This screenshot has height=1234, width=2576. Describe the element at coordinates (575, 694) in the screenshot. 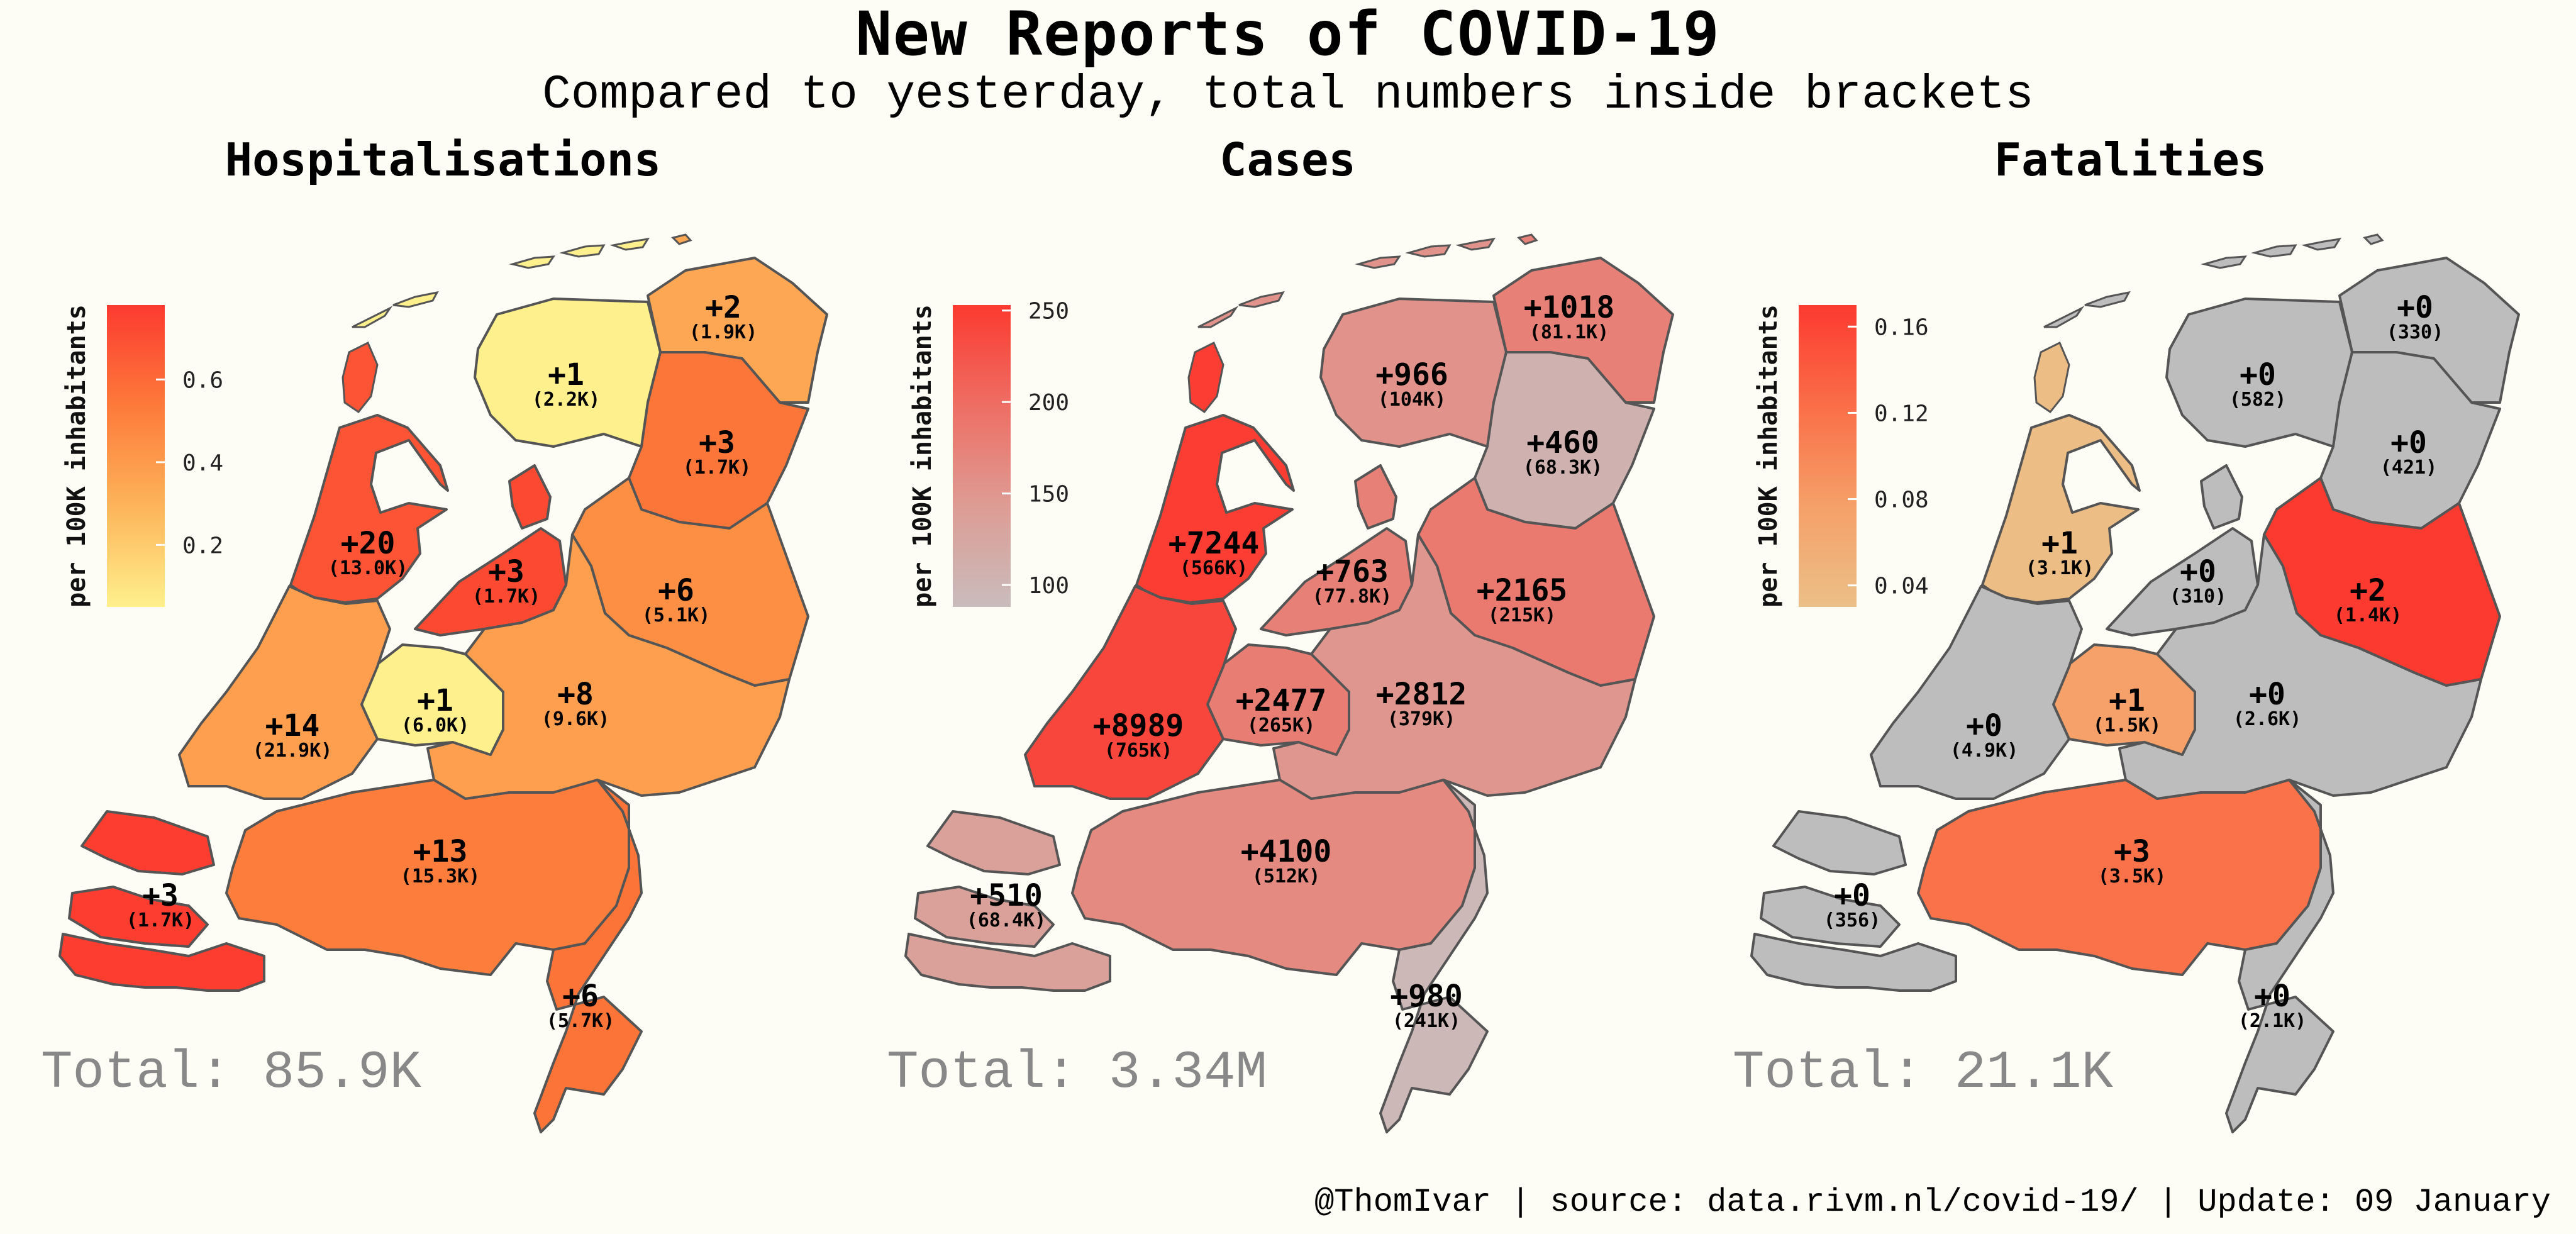

I see `label-new-gelderland: +8` at that location.